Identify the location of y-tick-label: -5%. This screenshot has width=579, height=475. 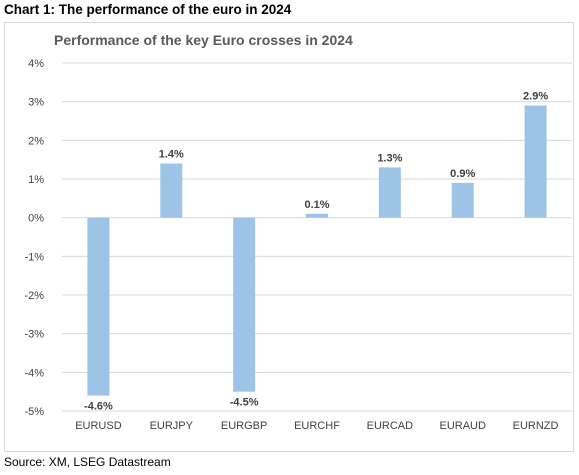
(34, 412).